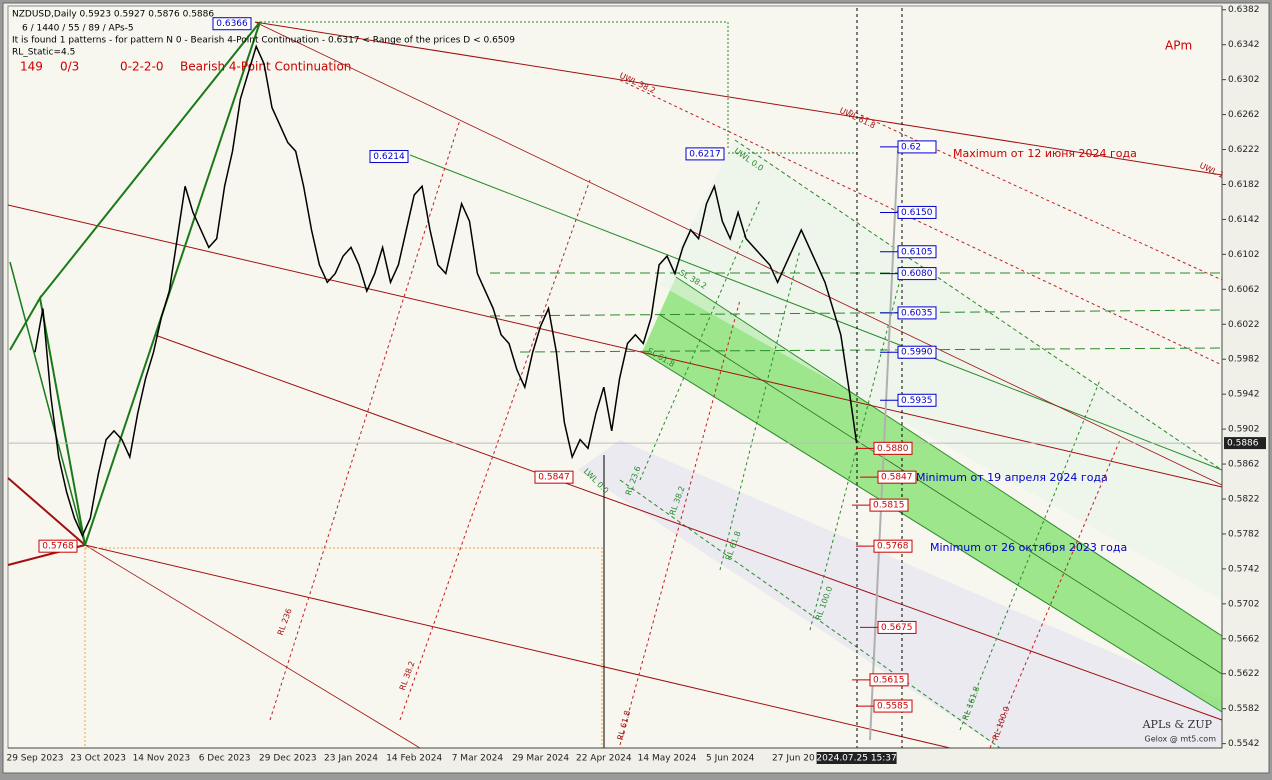 The height and width of the screenshot is (780, 1272). What do you see at coordinates (1244, 639) in the screenshot?
I see `y-tick-label: 0.5662` at bounding box center [1244, 639].